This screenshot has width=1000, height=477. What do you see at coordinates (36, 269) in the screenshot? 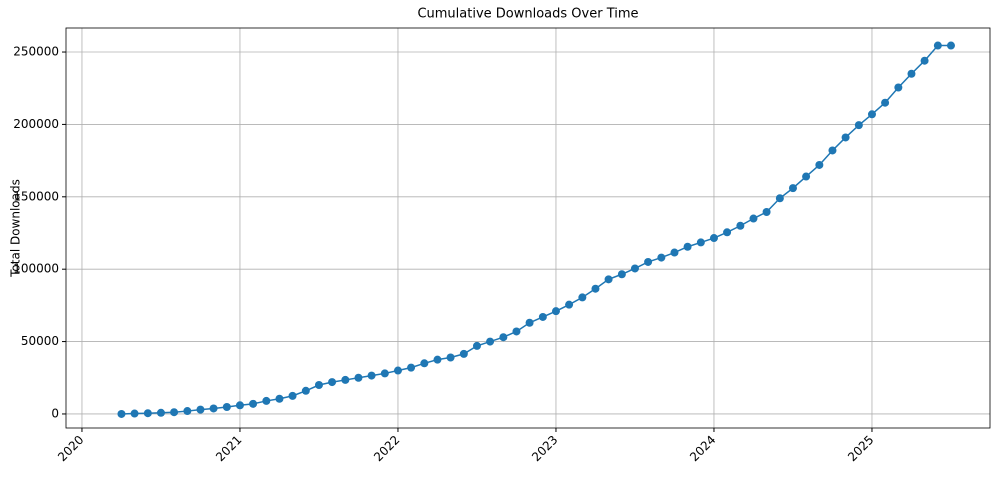
I see `y-tick-label: 100000` at bounding box center [36, 269].